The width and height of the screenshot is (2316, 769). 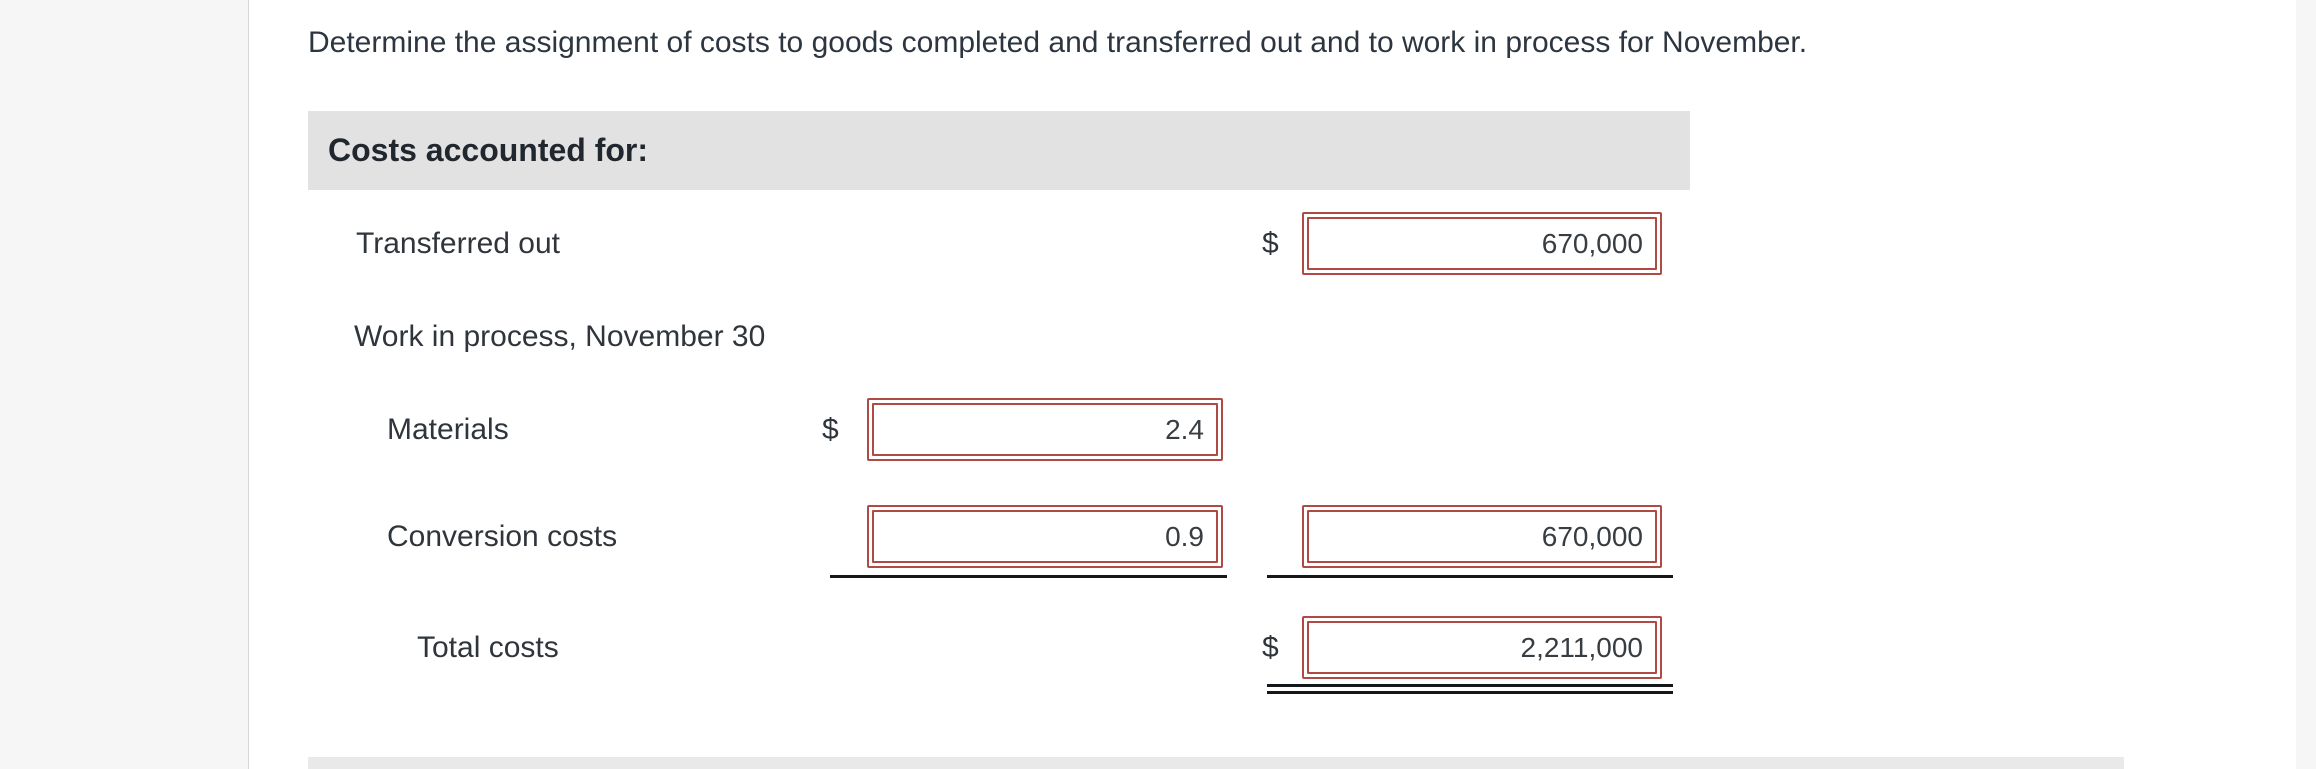 What do you see at coordinates (560, 336) in the screenshot?
I see `work-in-process-label: Work in process, November 30` at bounding box center [560, 336].